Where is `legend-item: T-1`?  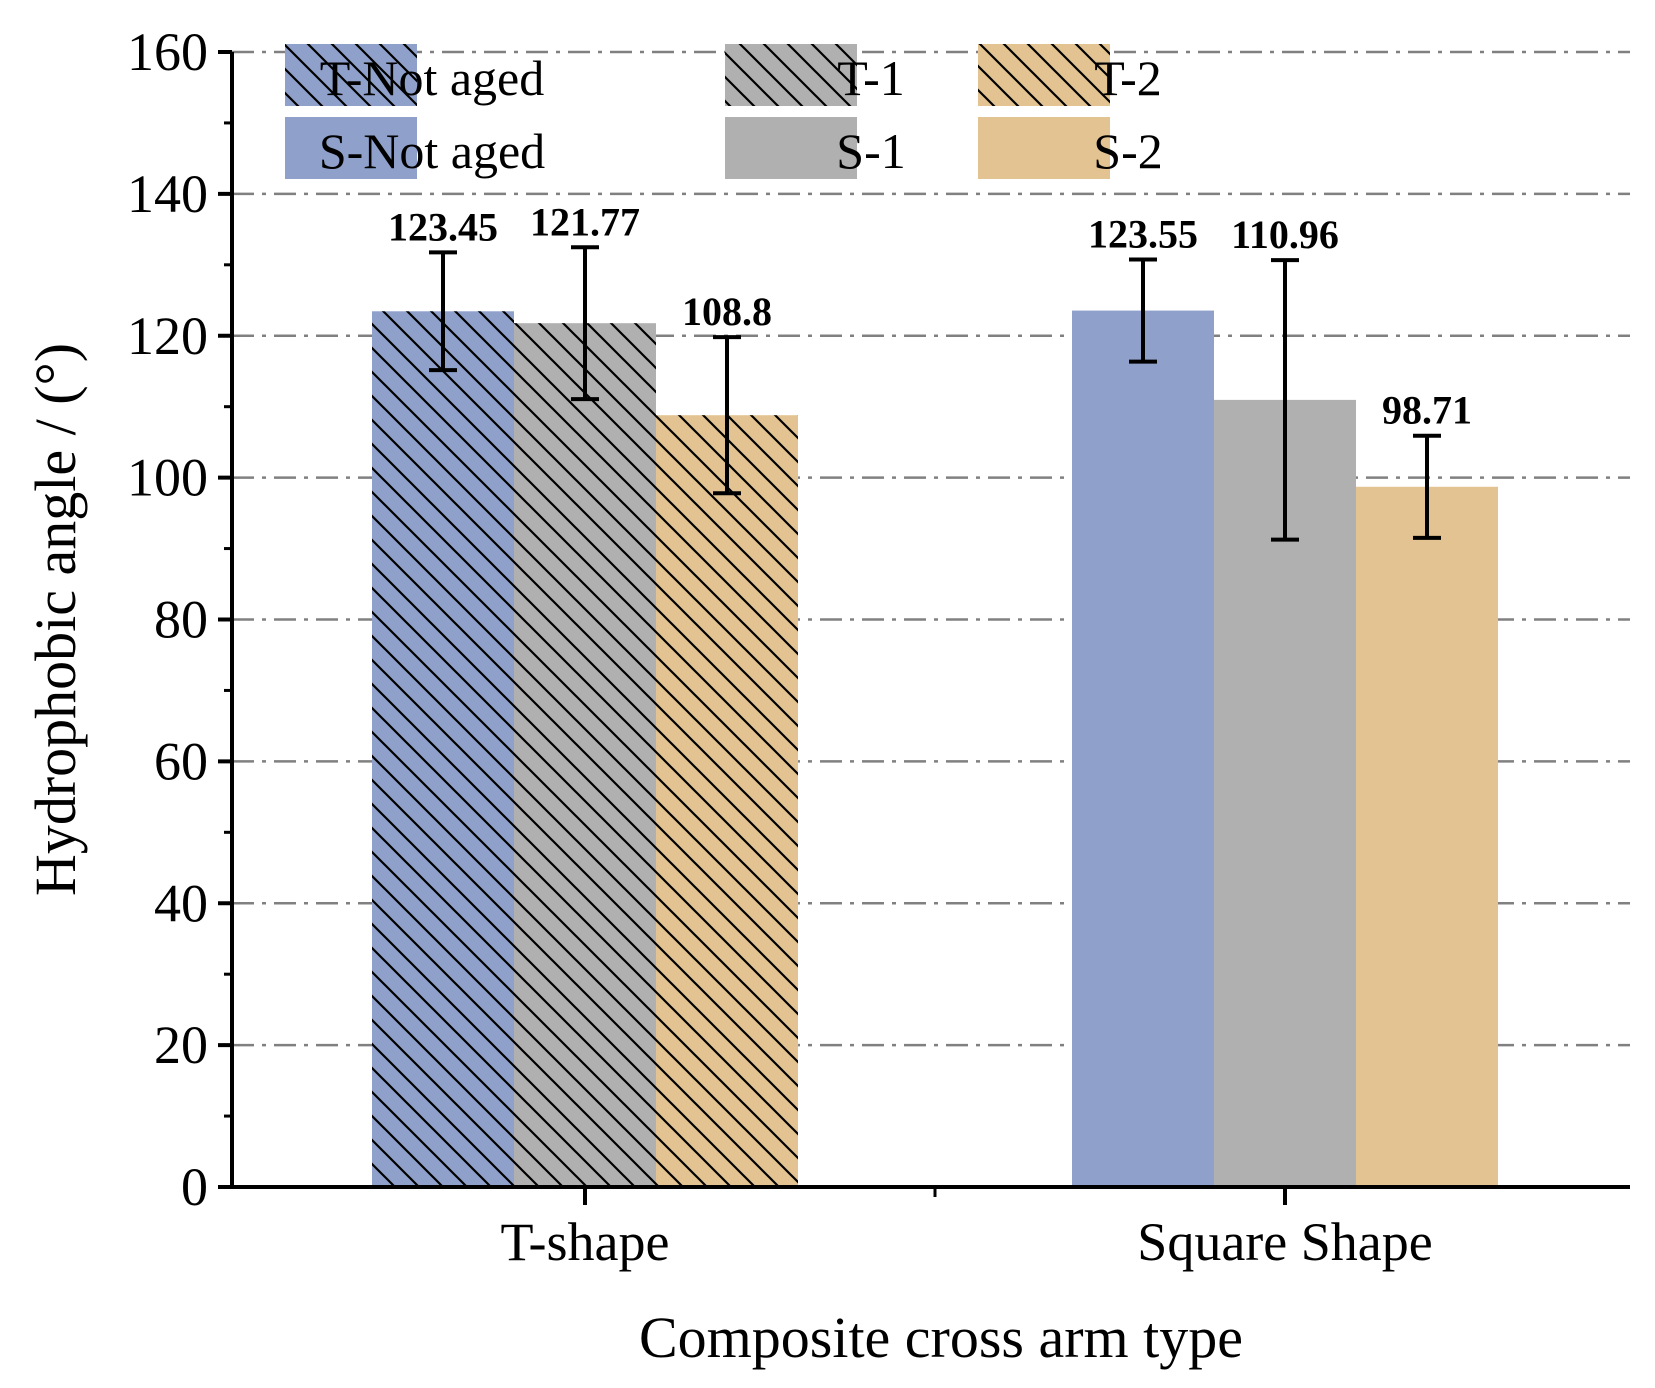 legend-item: T-1 is located at coordinates (815, 75).